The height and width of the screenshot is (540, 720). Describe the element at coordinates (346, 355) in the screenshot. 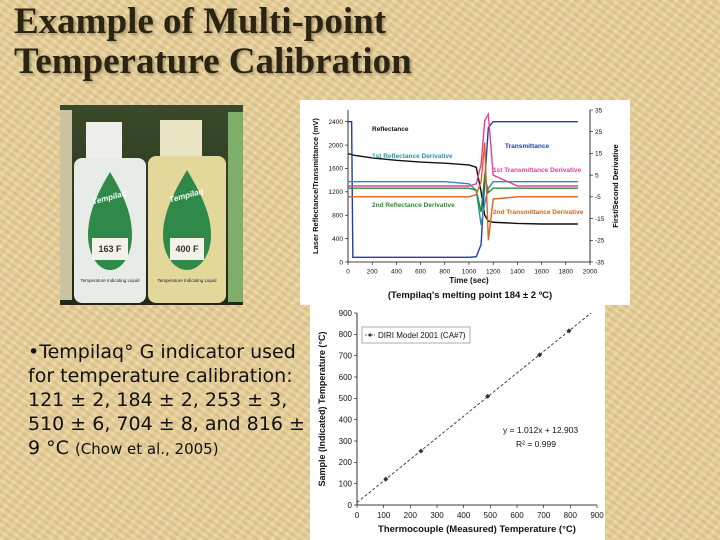

I see `y-tick-label: 700` at that location.